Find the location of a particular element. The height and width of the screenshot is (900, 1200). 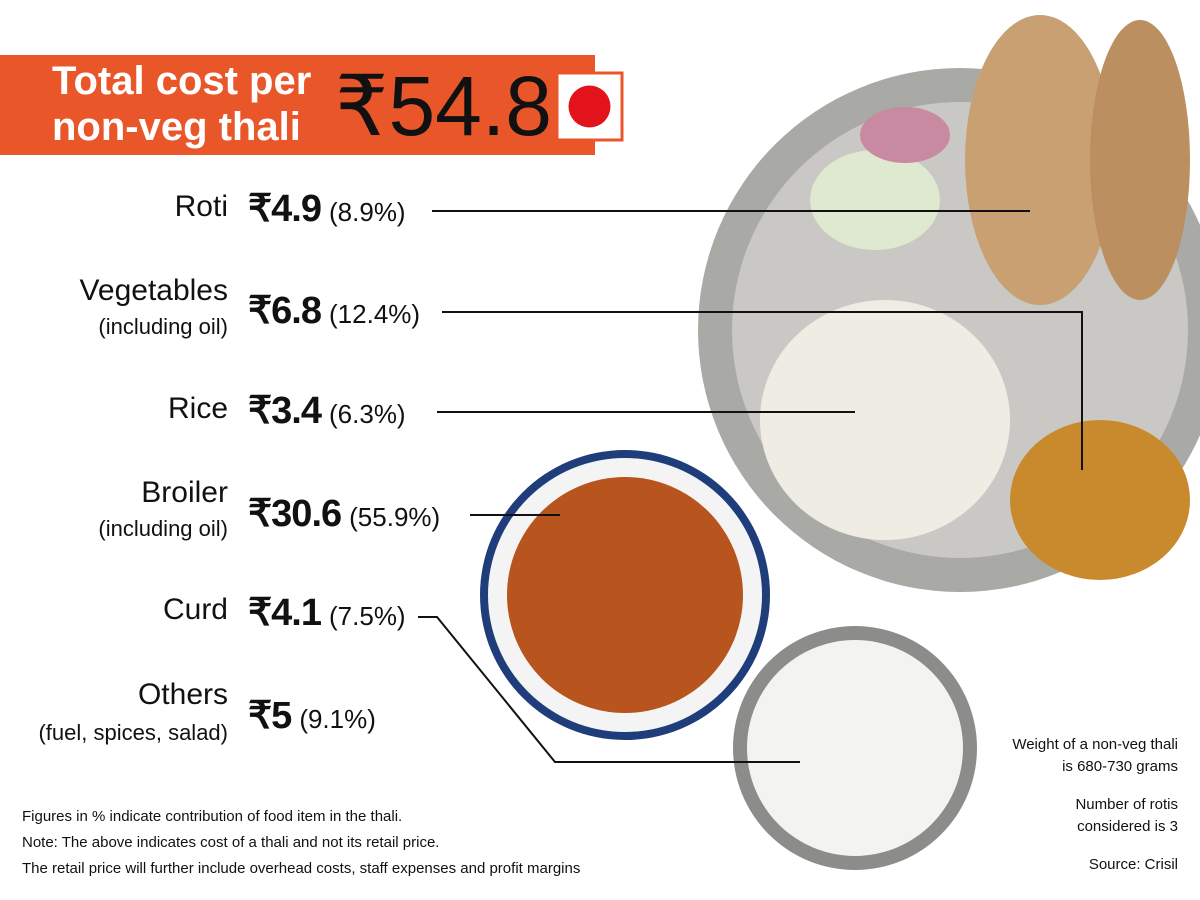

header-band is located at coordinates (297, 105).